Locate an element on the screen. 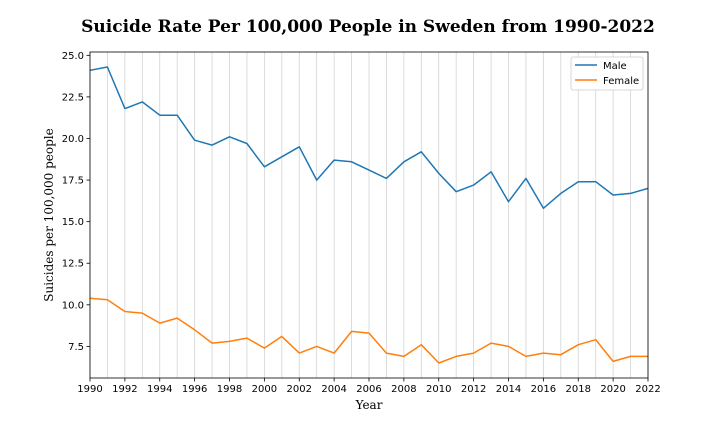  x-tick-label-2002: 2002 is located at coordinates (299, 389).